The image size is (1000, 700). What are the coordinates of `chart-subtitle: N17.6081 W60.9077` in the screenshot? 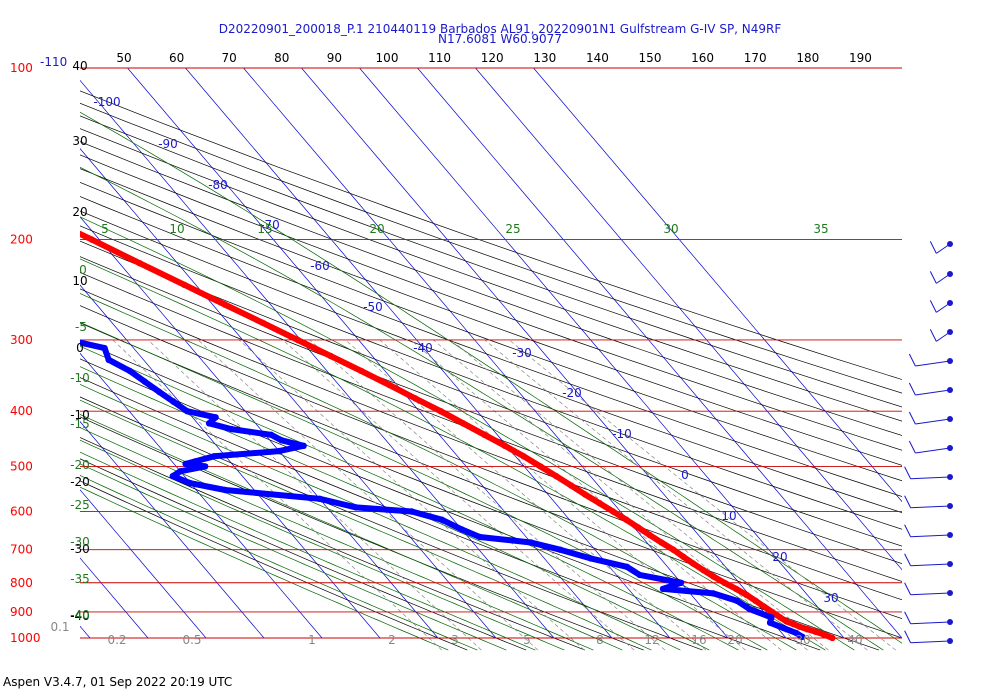 It's located at (500, 39).